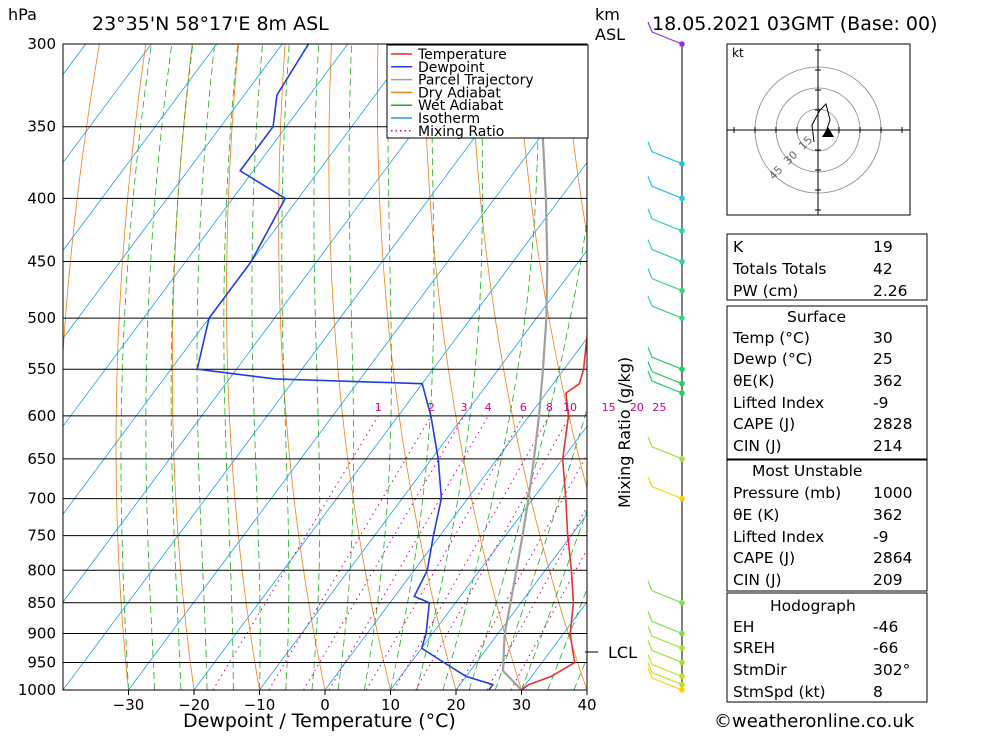 This screenshot has width=1000, height=737. I want to click on index-value: 19, so click(883, 247).